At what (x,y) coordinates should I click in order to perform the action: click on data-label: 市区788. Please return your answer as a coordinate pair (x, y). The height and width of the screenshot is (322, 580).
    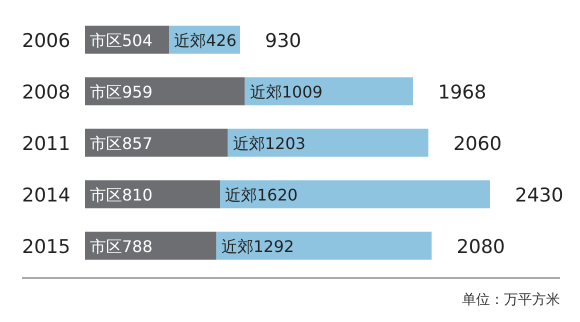
    Looking at the image, I should click on (121, 246).